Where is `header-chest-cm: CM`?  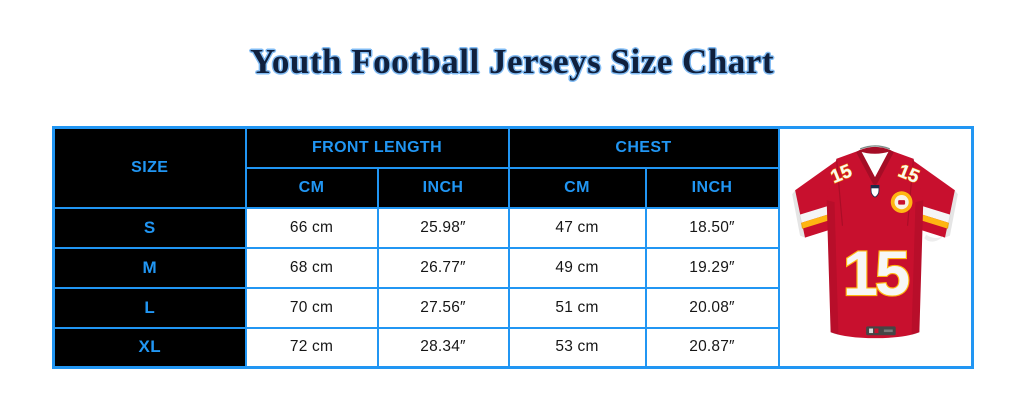 header-chest-cm: CM is located at coordinates (577, 187).